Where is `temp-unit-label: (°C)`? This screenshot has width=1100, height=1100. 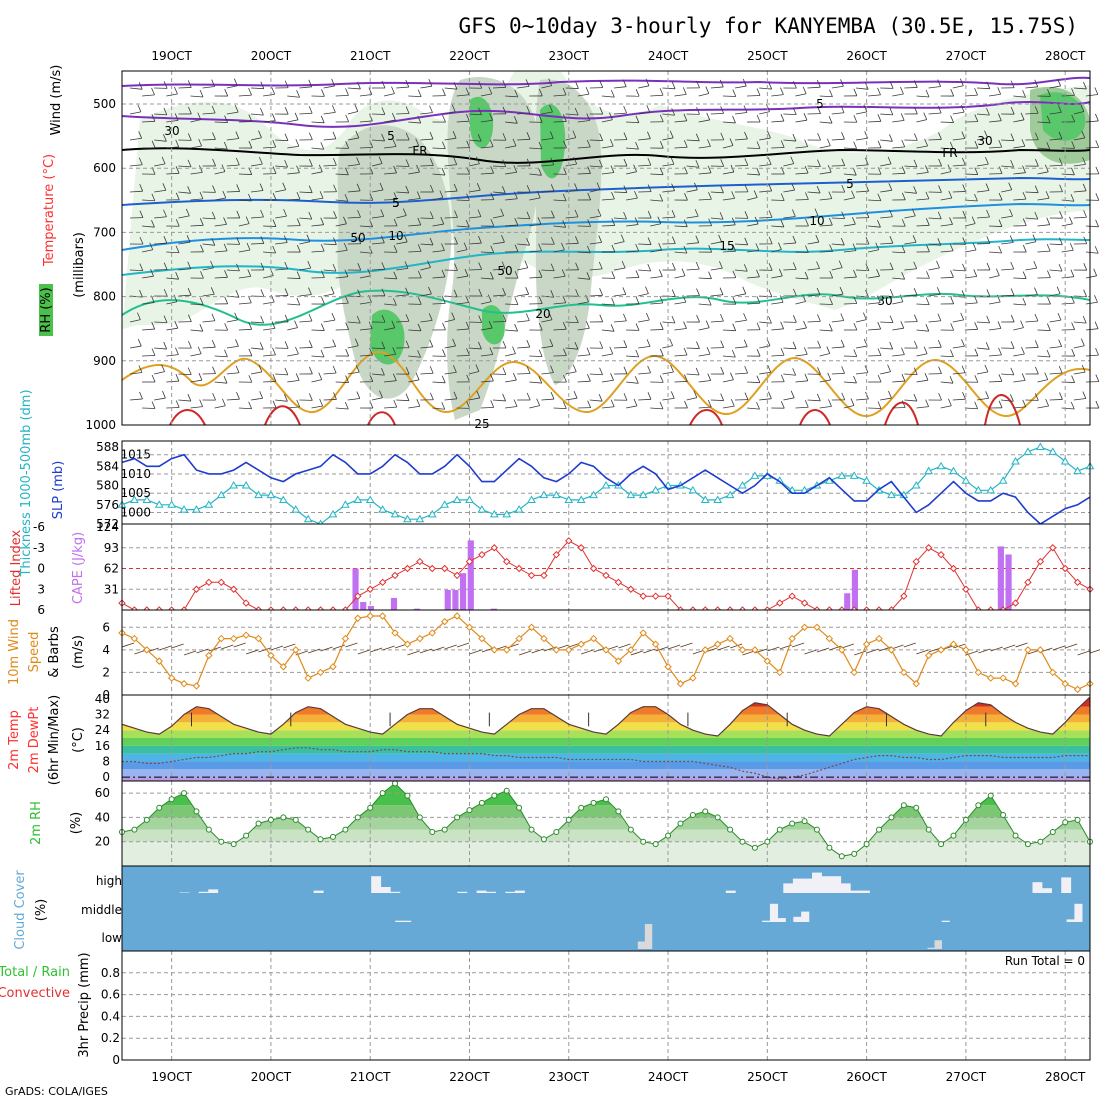 temp-unit-label: (°C) is located at coordinates (78, 740).